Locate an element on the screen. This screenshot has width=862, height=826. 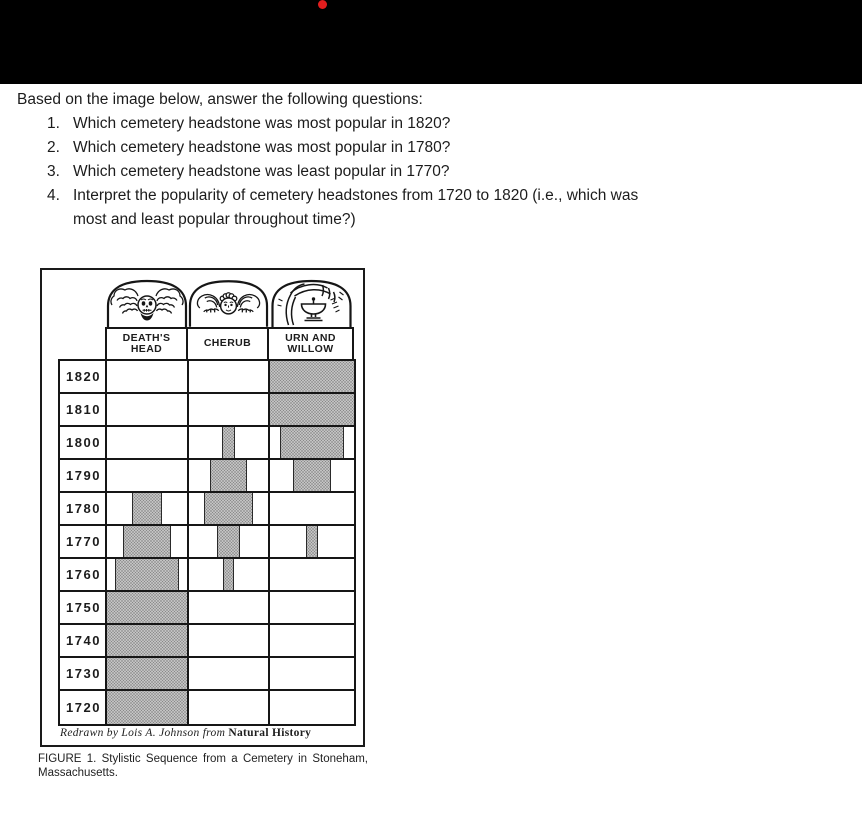
credit-source: Natural History is located at coordinates (270, 733).